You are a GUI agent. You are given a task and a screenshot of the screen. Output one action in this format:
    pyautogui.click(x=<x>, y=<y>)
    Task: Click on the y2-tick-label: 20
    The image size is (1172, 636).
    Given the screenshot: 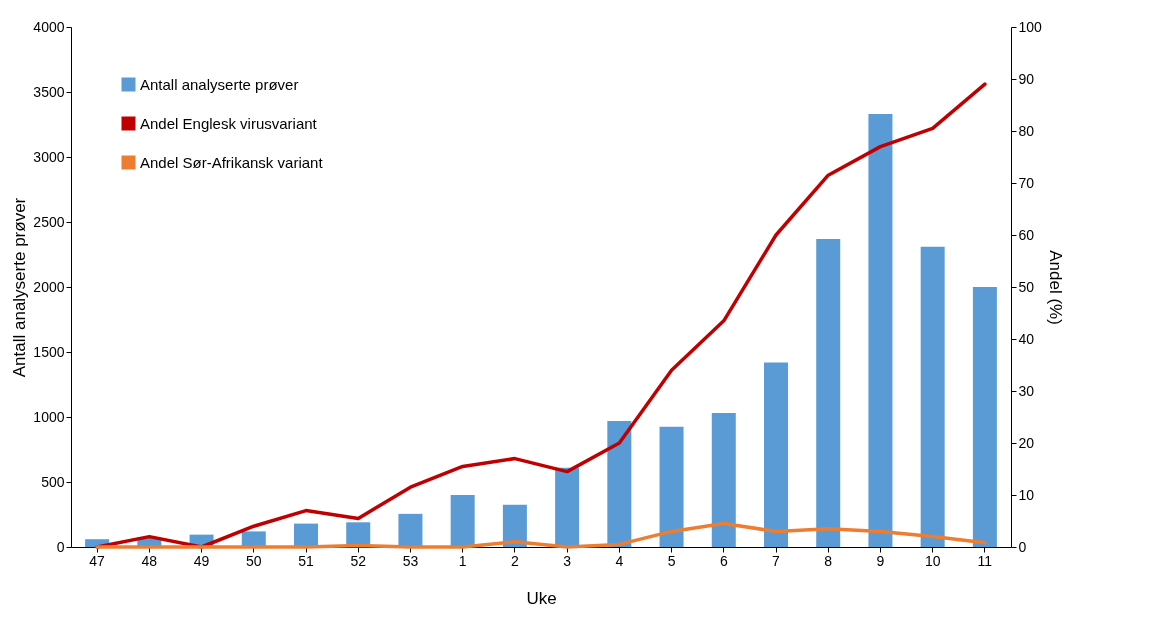 What is the action you would take?
    pyautogui.click(x=1026, y=442)
    